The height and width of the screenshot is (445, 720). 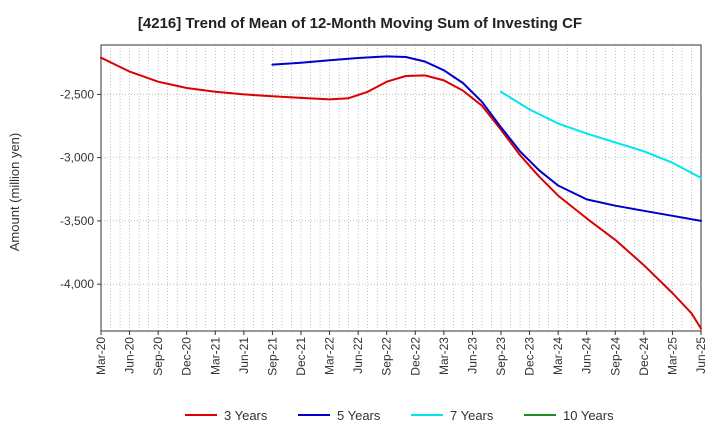 What do you see at coordinates (472, 415) in the screenshot?
I see `legend-label: 7 Years` at bounding box center [472, 415].